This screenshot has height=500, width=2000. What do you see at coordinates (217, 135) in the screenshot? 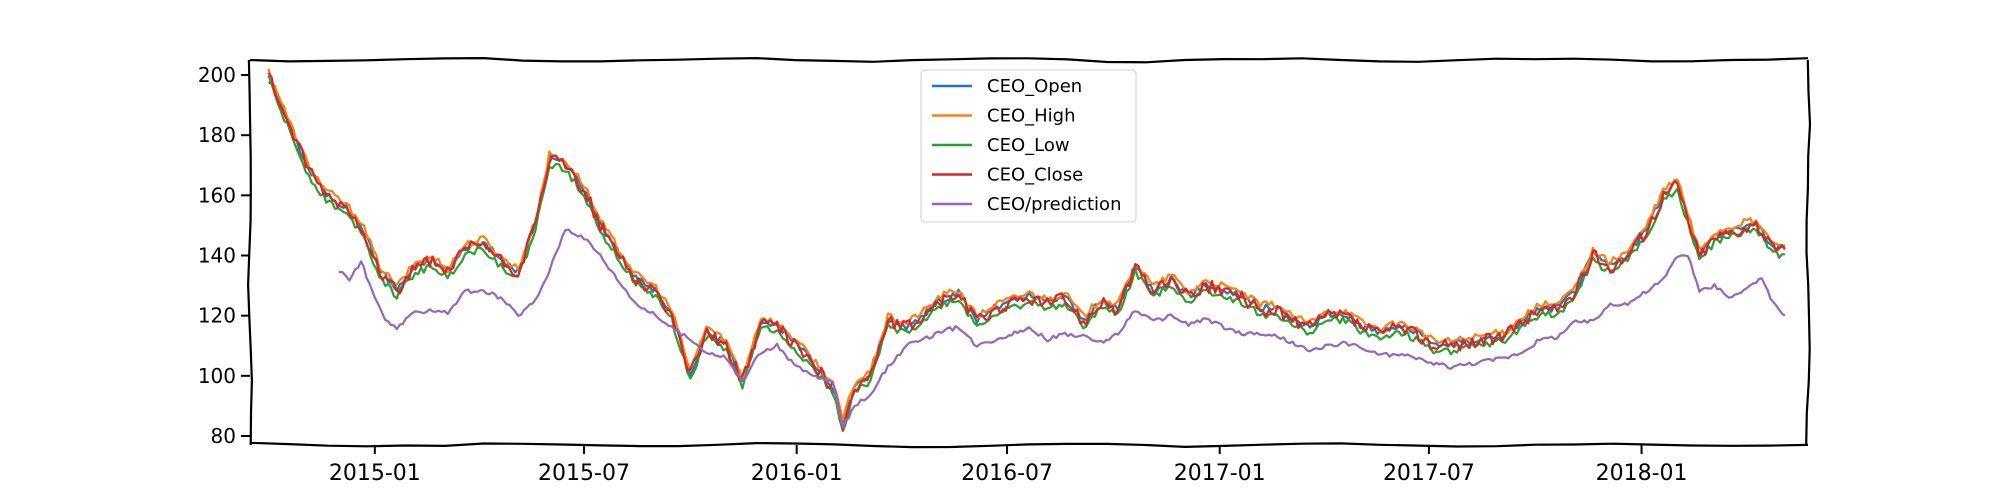
I see `y-tick-label: 180` at bounding box center [217, 135].